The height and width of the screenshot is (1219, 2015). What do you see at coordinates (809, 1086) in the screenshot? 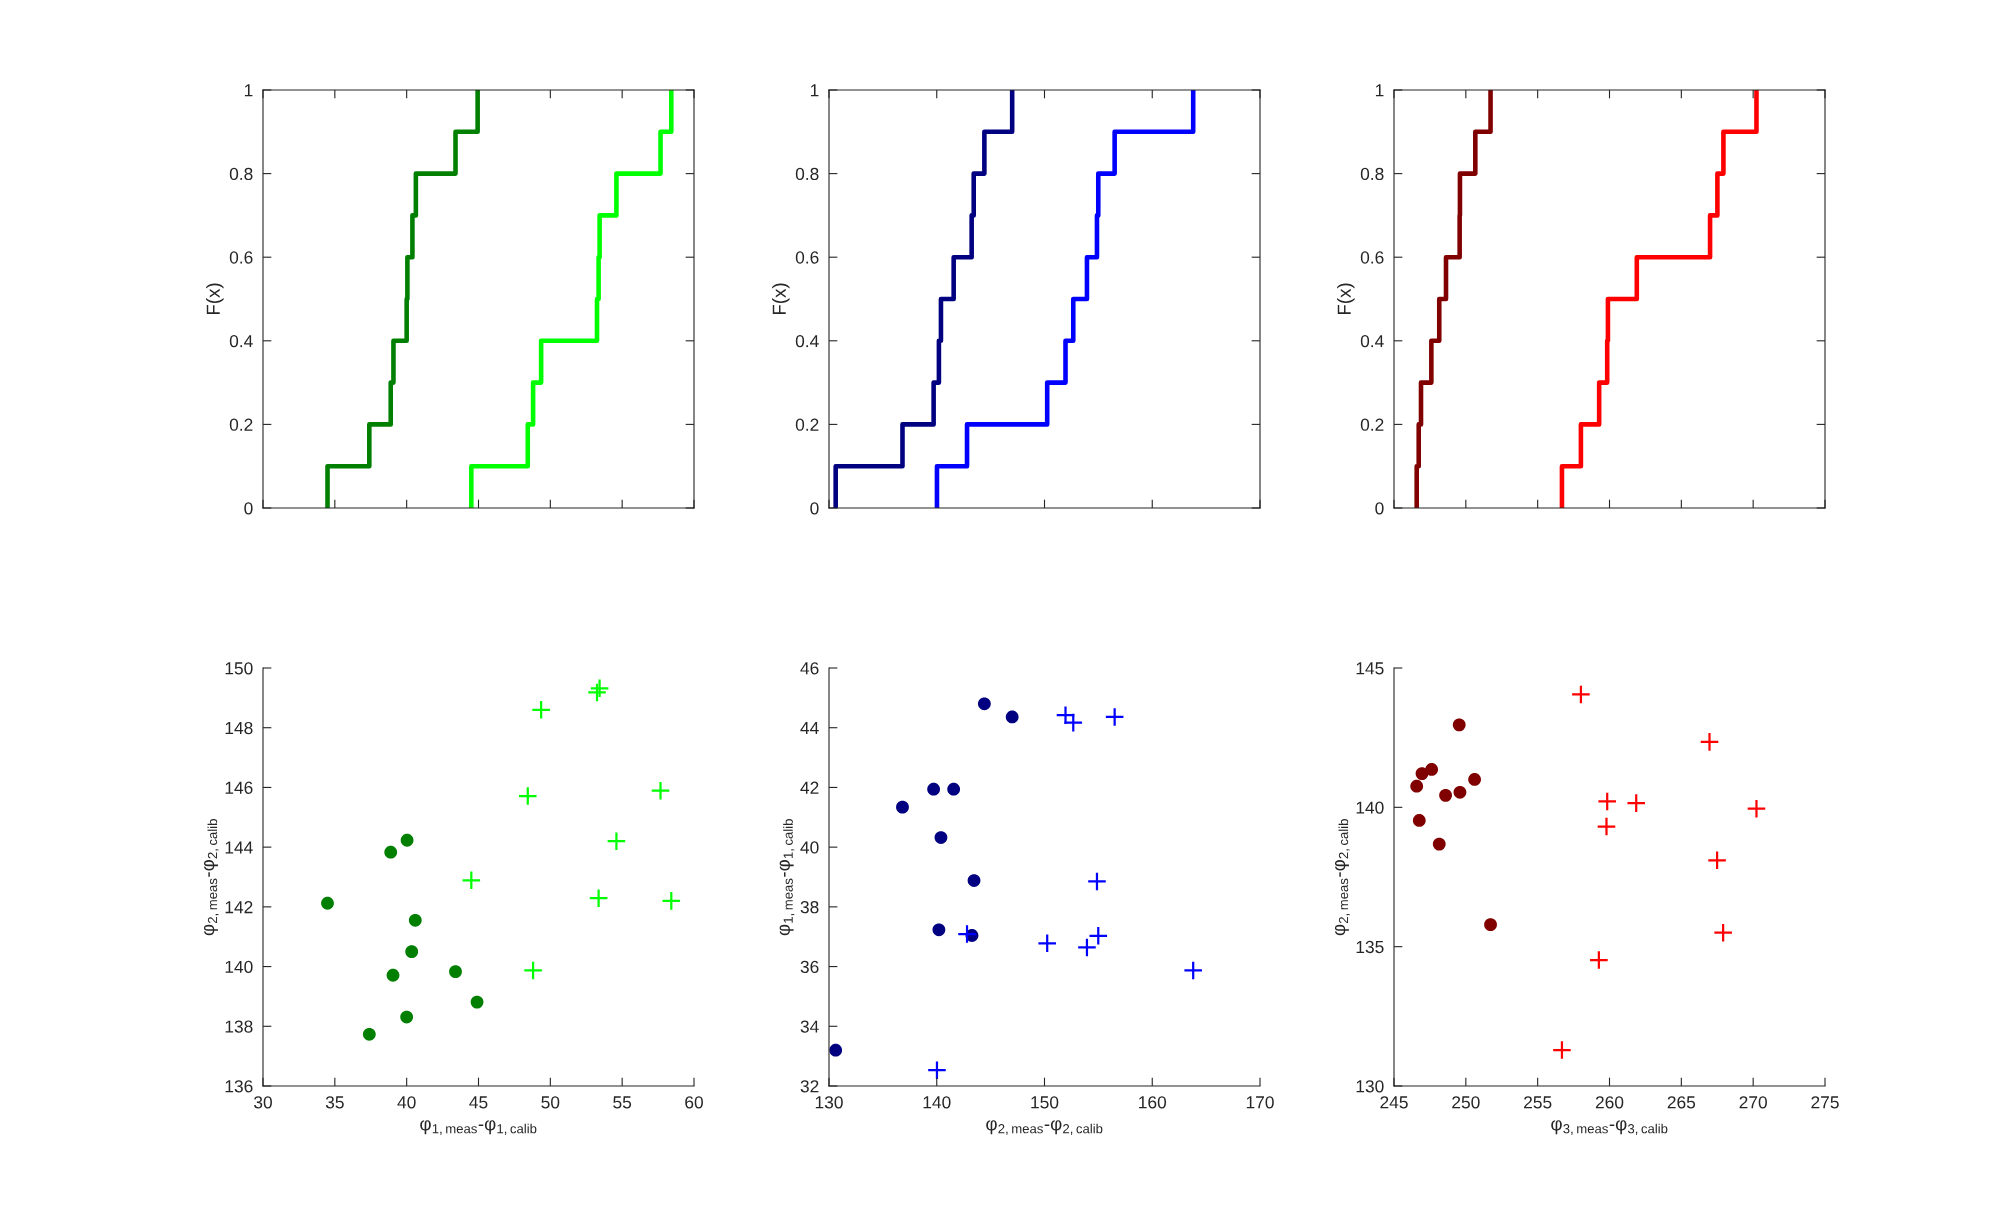
I see `y-tick-label: 32` at bounding box center [809, 1086].